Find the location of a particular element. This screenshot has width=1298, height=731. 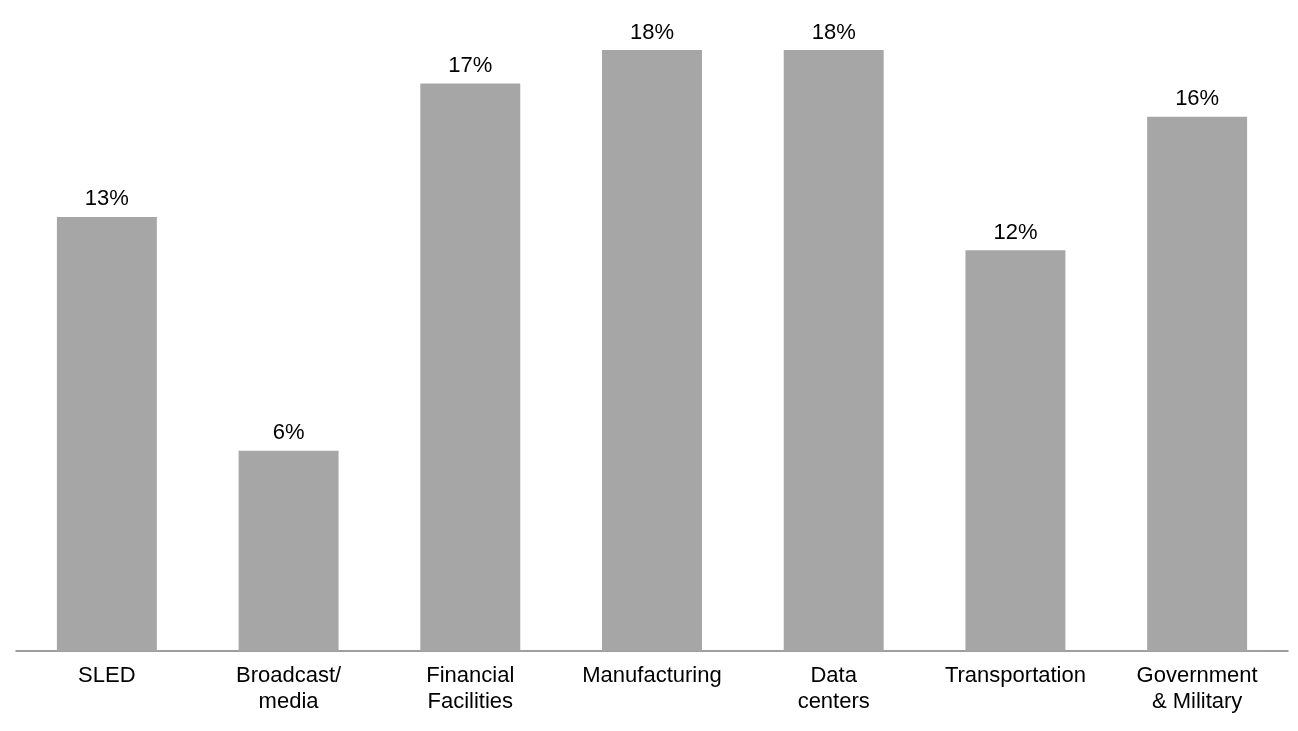

x-tick-label: Government & Military is located at coordinates (1197, 687).